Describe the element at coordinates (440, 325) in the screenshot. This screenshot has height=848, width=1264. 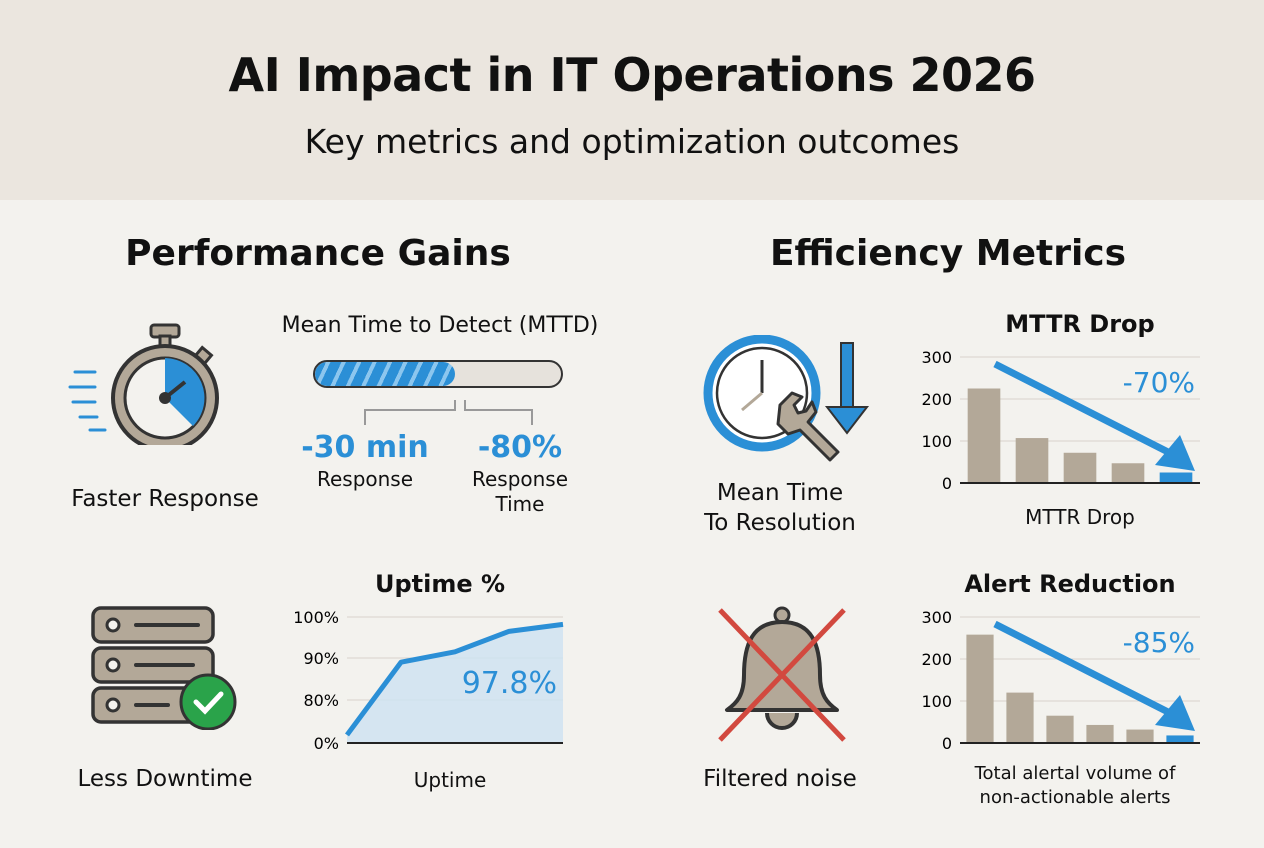
I see `mttd-title: Mean Time to Detect (MTTD)` at that location.